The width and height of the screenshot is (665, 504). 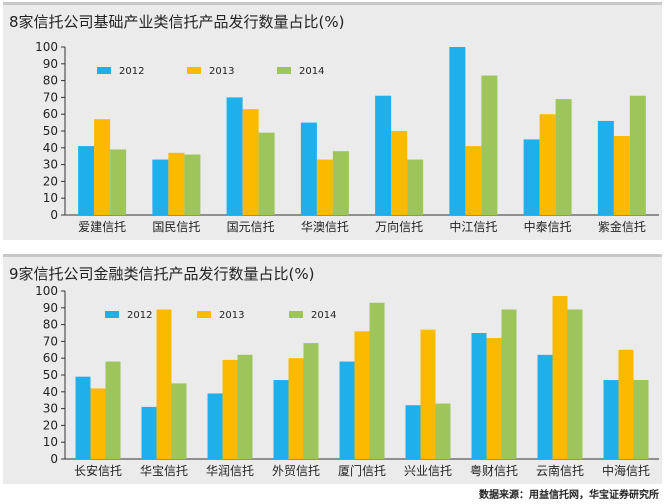 What do you see at coordinates (325, 227) in the screenshot?
I see `x-tick-label: 华澳信托` at bounding box center [325, 227].